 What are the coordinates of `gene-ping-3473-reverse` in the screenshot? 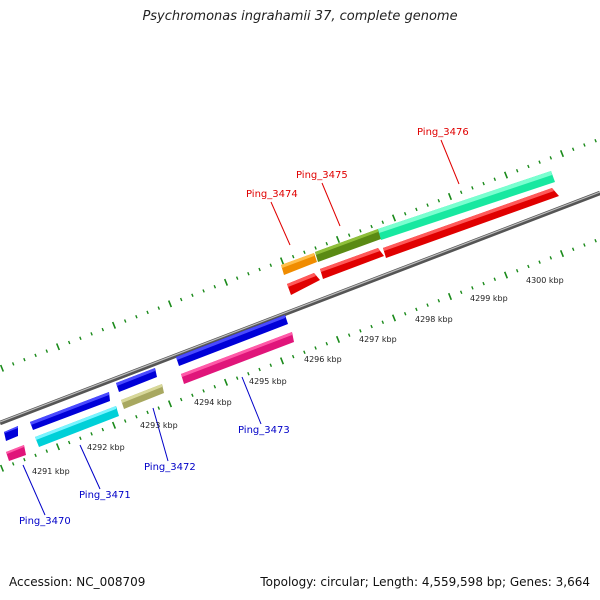 It's located at (232, 340).